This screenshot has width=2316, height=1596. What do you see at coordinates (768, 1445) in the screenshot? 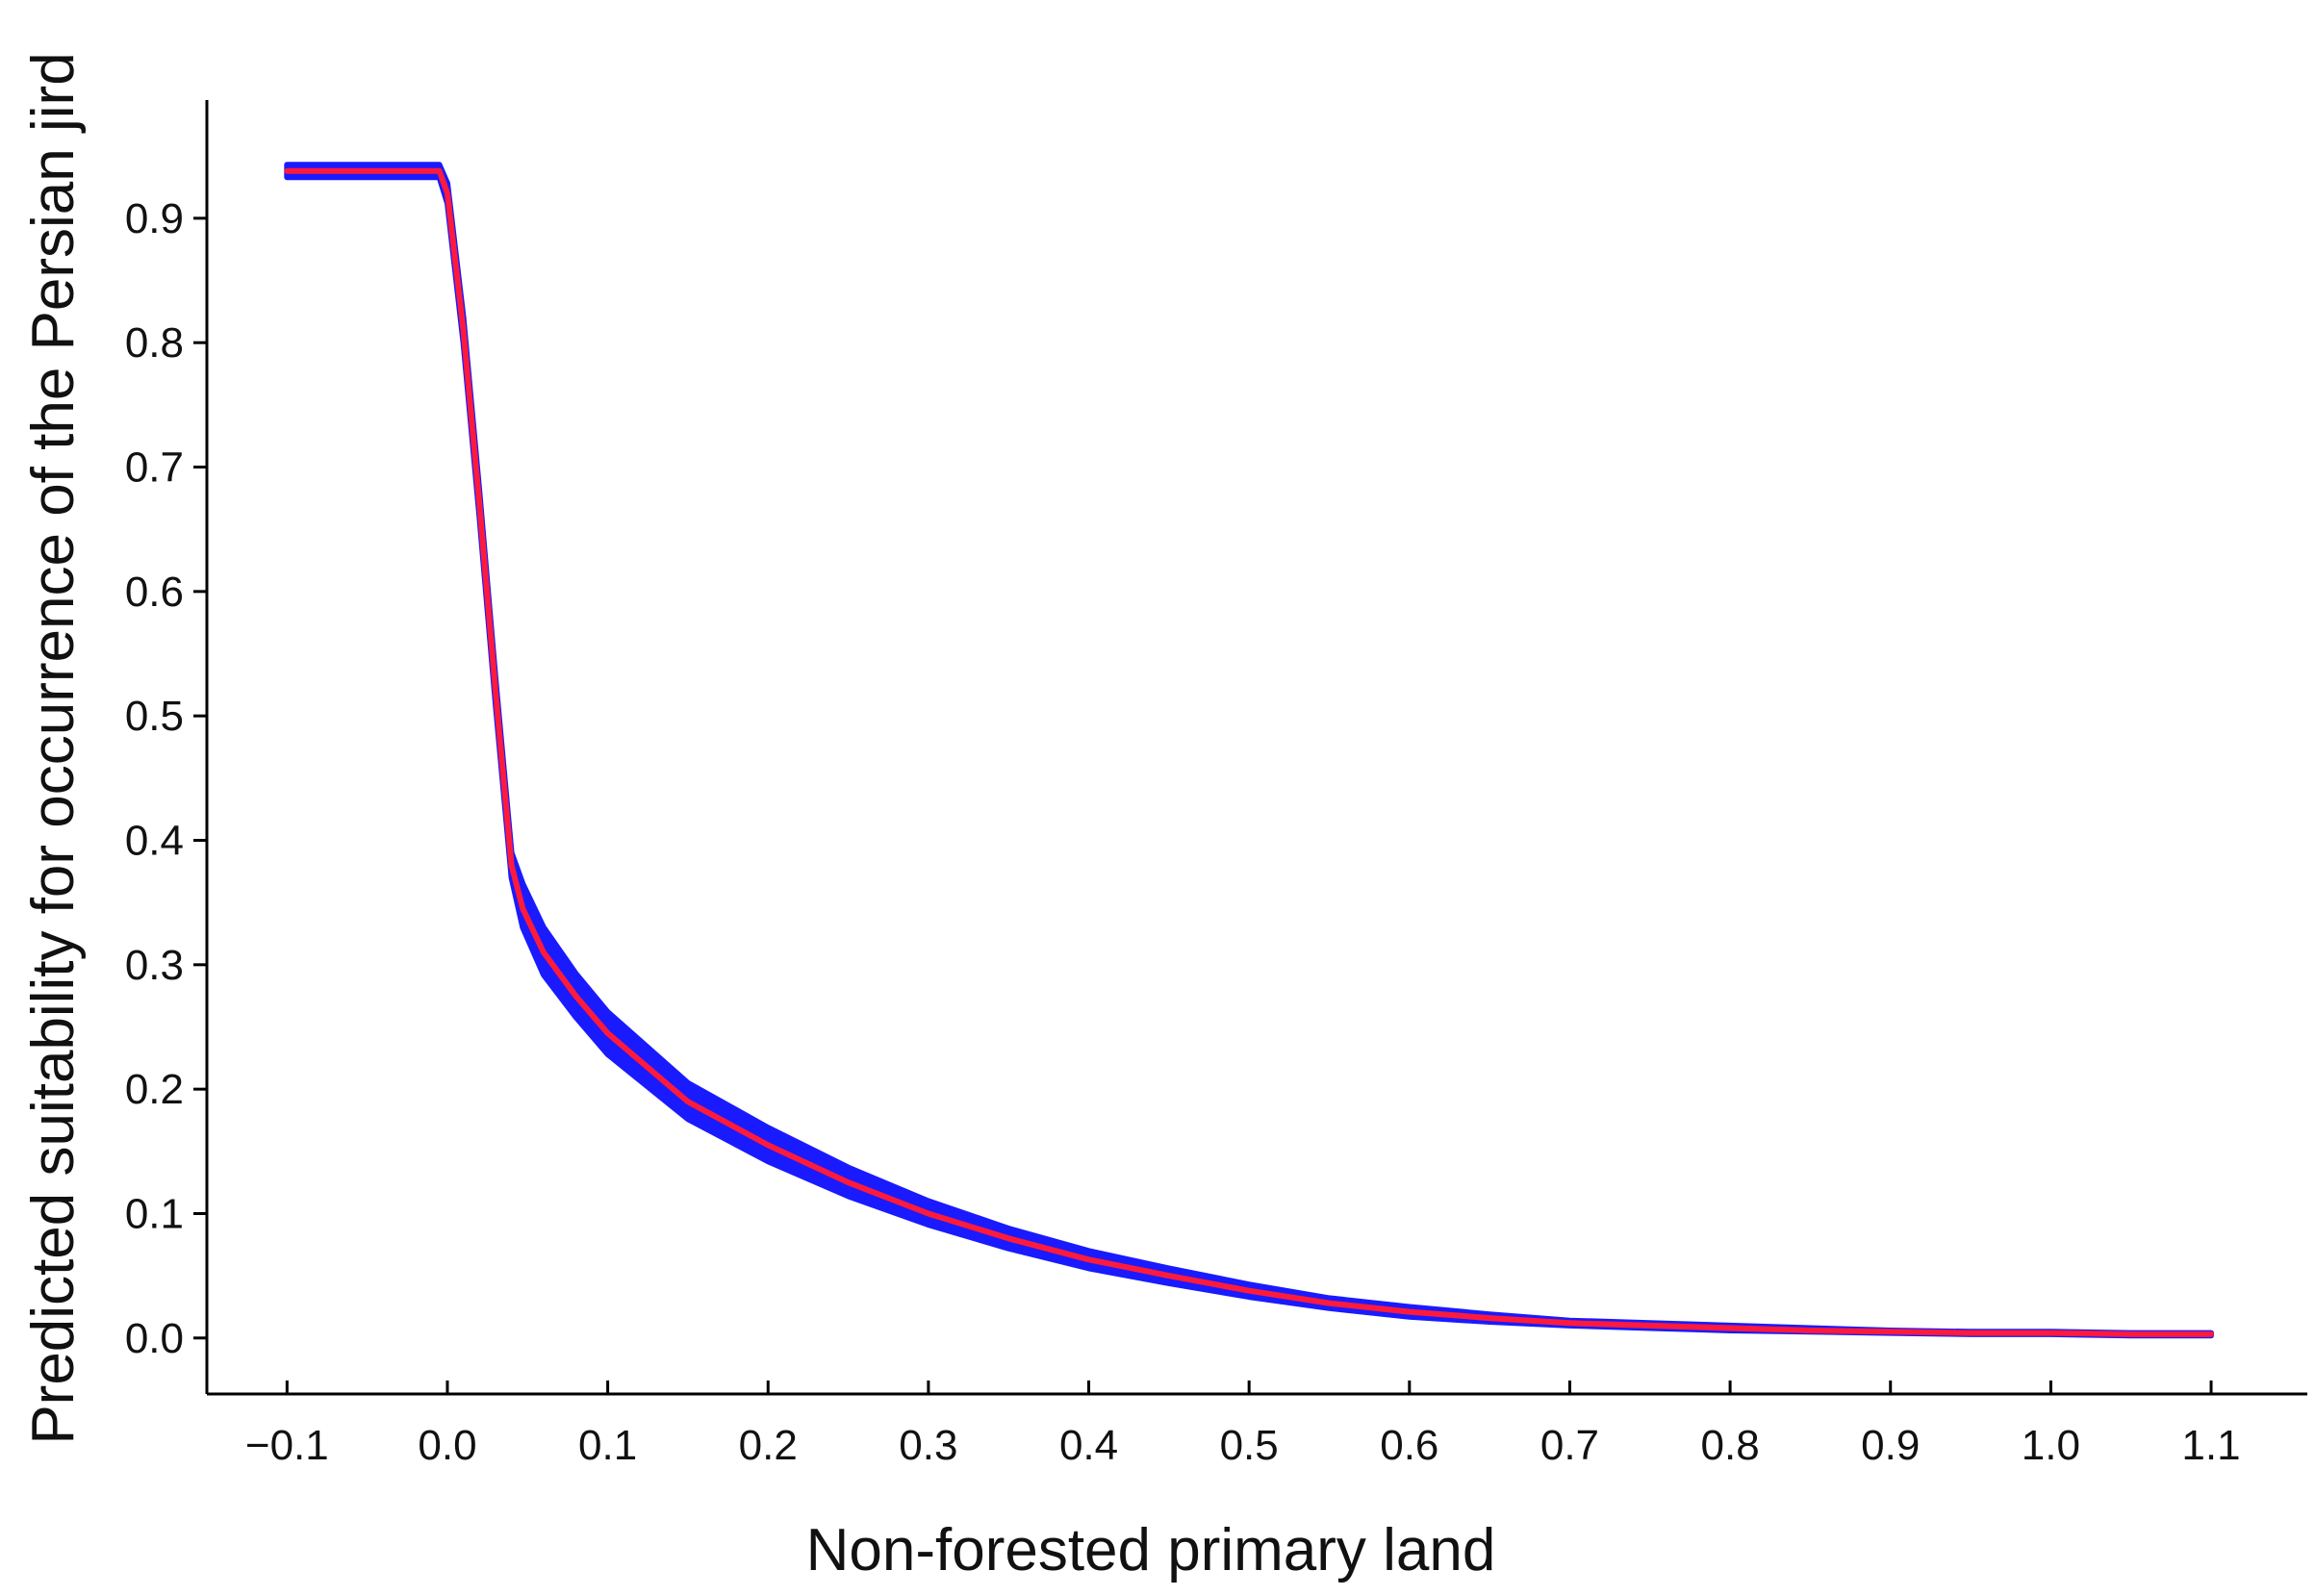
I see `x-tick-label: 0.2` at bounding box center [768, 1445].